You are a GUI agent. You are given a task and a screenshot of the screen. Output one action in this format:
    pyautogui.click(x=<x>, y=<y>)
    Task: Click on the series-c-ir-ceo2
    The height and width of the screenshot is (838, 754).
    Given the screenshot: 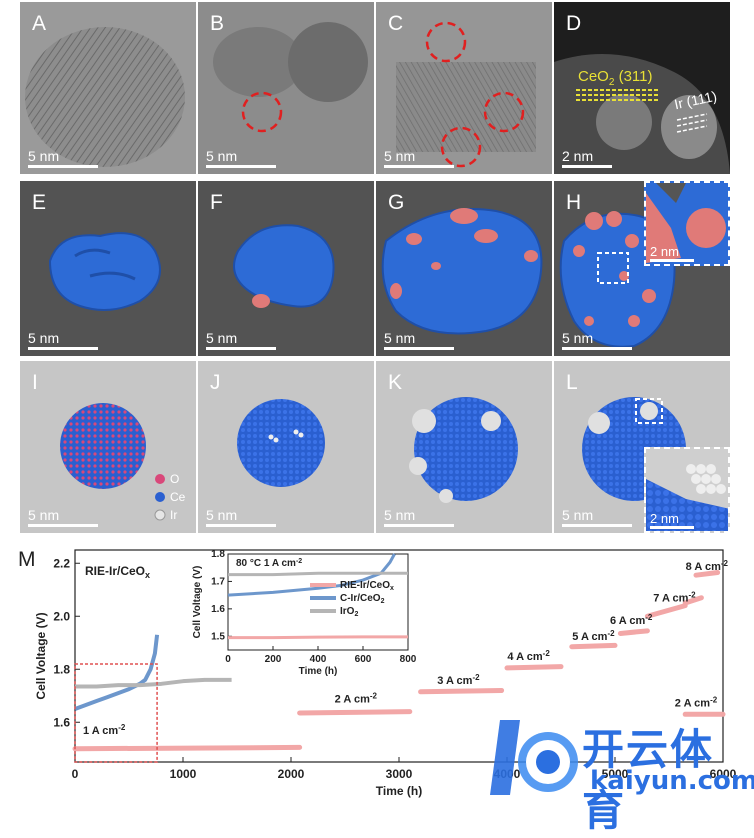 What is the action you would take?
    pyautogui.click(x=117, y=672)
    